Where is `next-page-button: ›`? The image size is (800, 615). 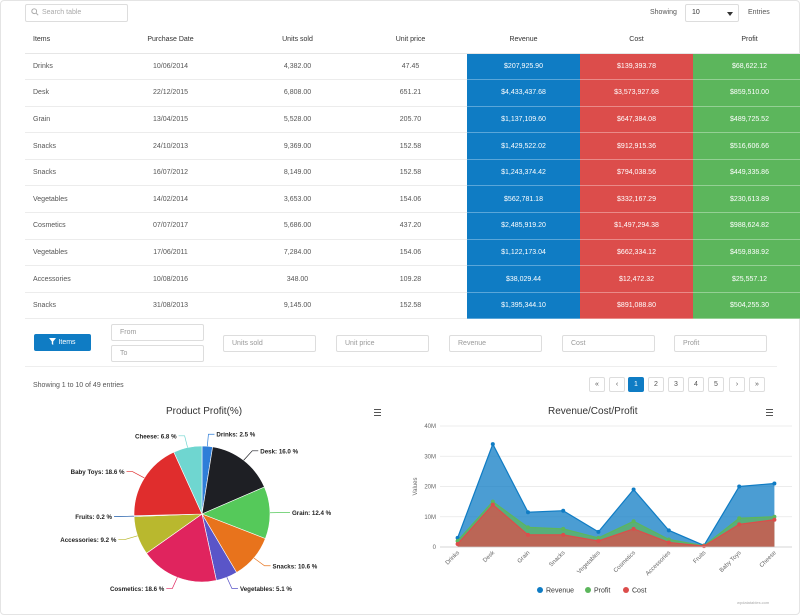 next-page-button: › is located at coordinates (737, 384).